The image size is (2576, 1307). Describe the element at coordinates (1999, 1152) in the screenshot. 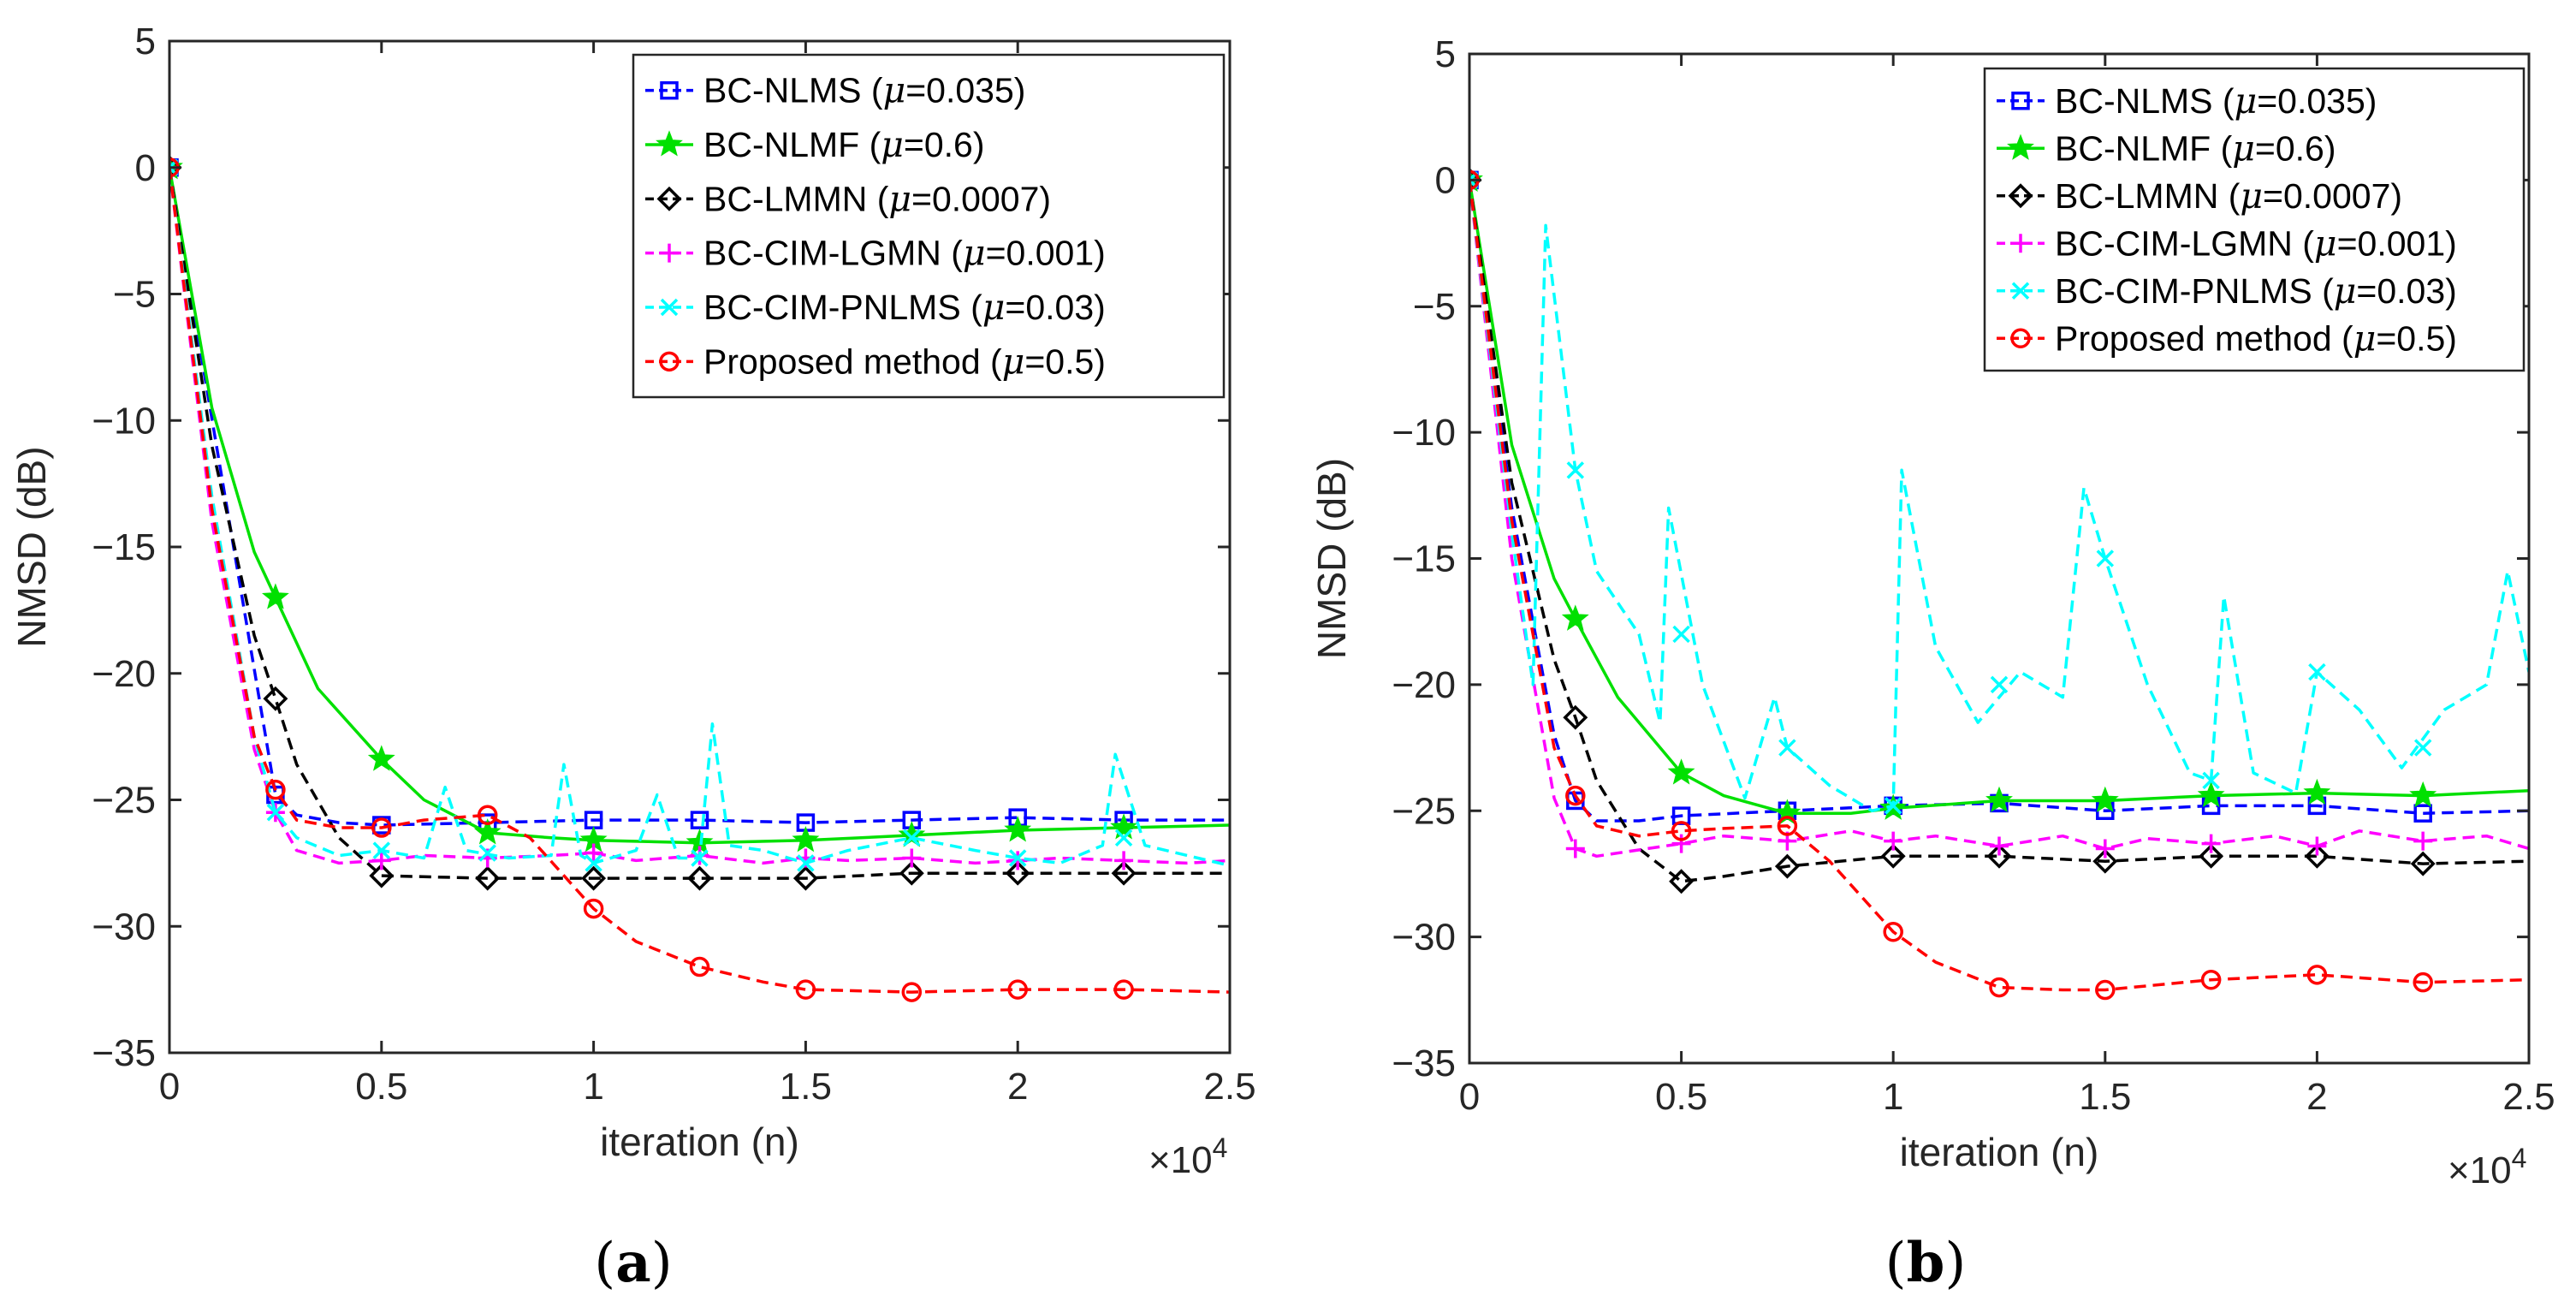

I see `x-axis-label: iteration (n)` at that location.